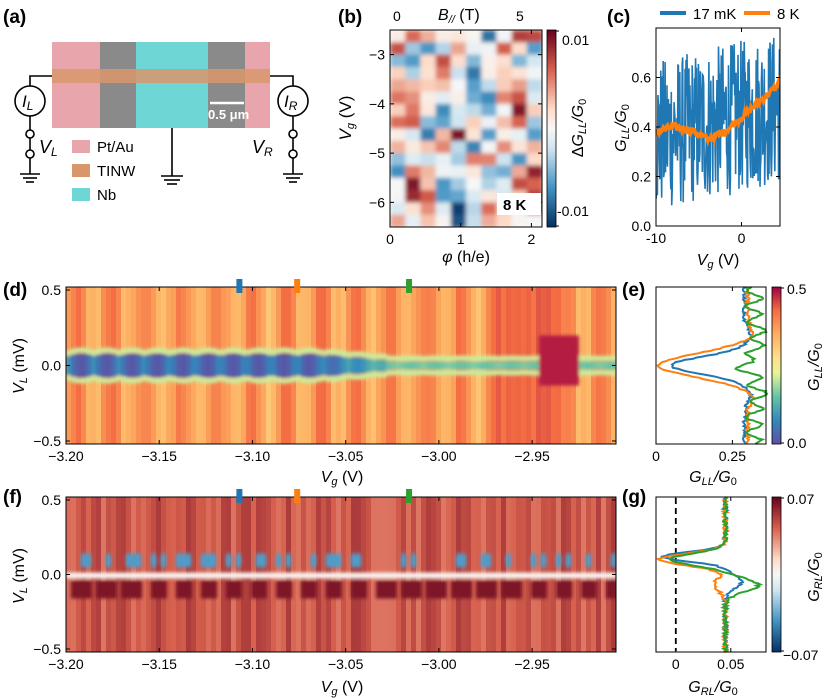 Image resolution: width=831 pixels, height=698 pixels. Describe the element at coordinates (47, 441) in the screenshot. I see `panel-d-ytick-label: −0.5` at that location.